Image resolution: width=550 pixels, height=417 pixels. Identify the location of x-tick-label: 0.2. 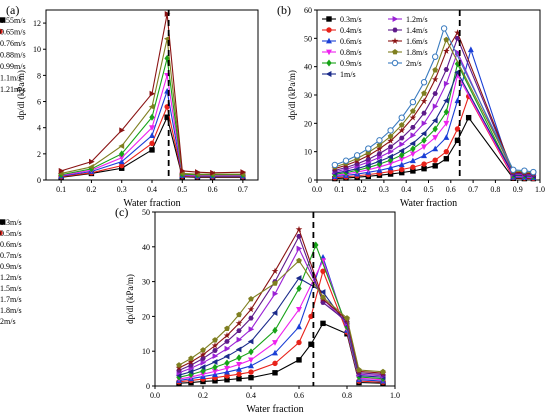
(203, 395).